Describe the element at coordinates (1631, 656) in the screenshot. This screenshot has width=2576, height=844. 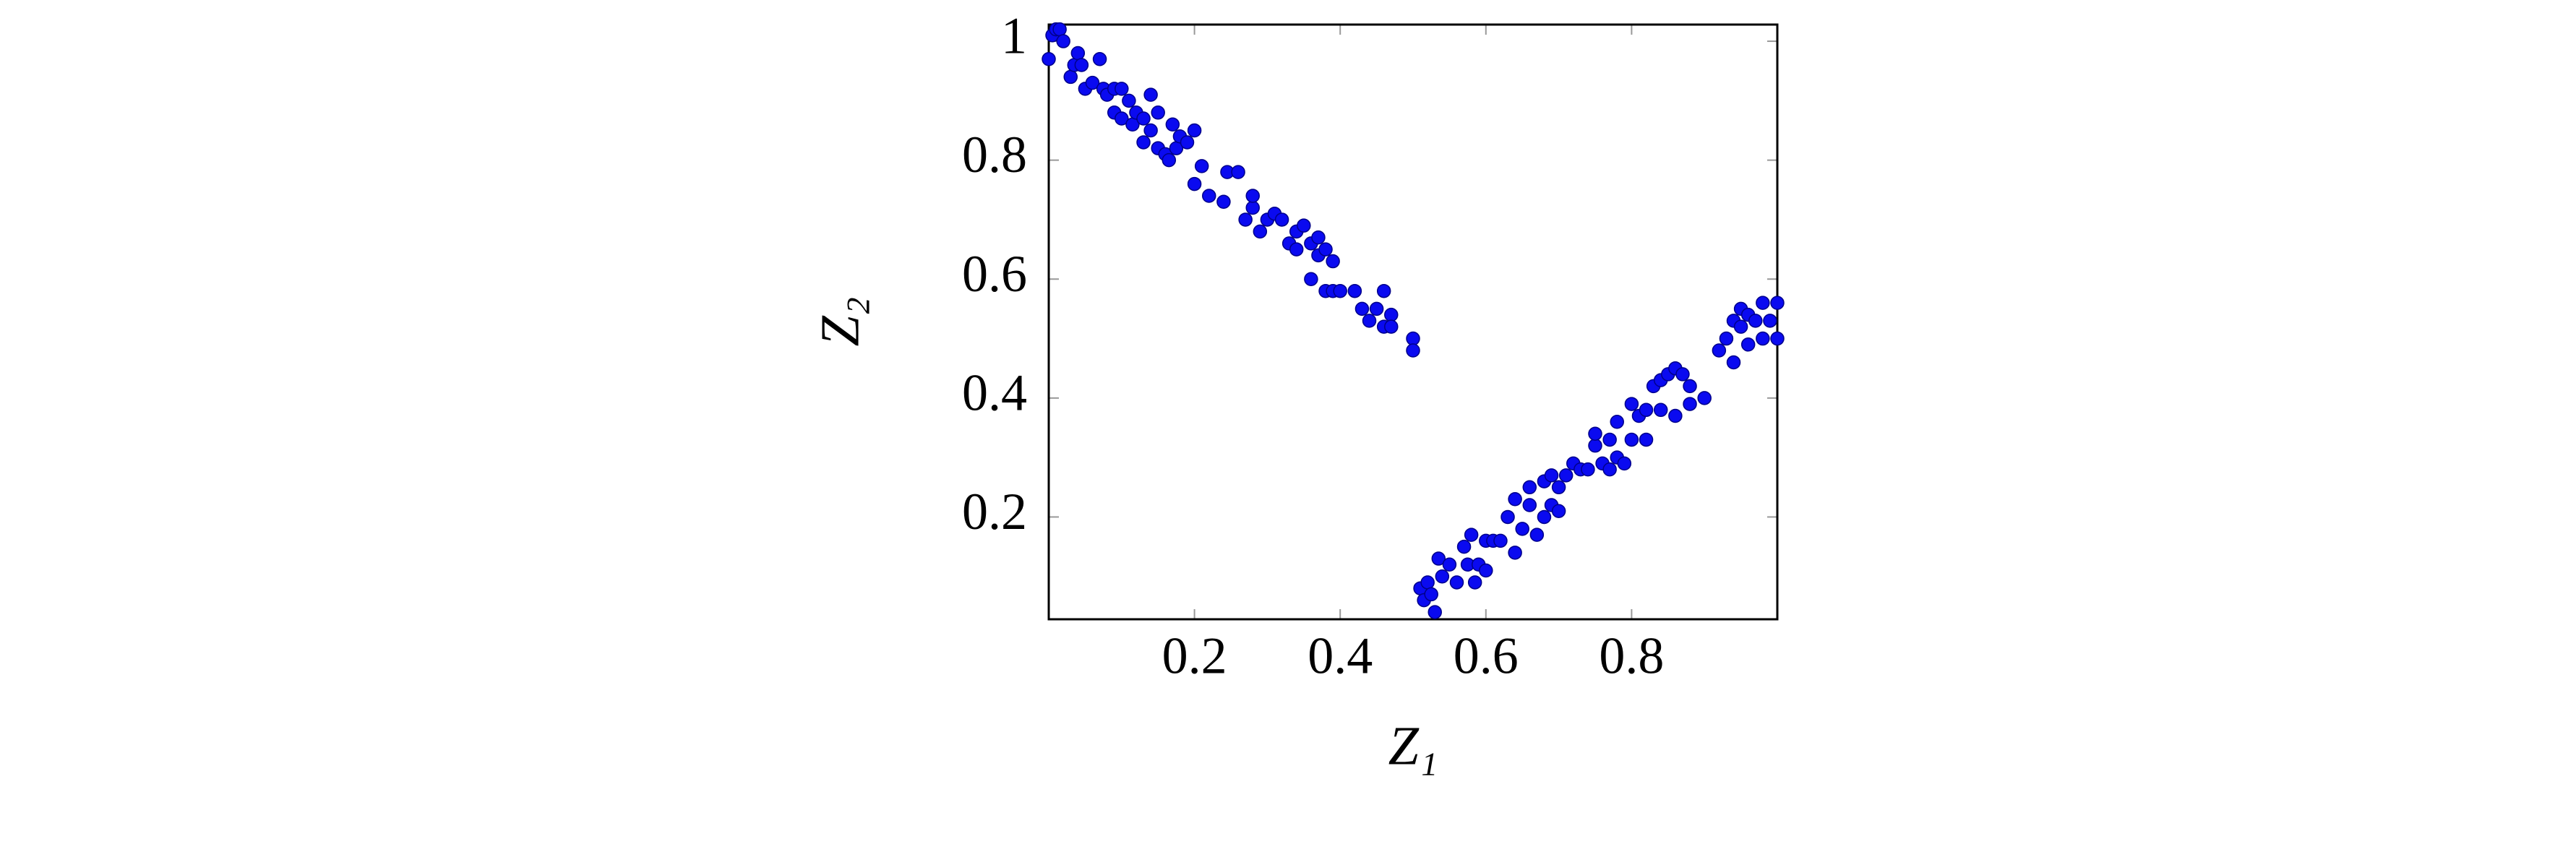
I see `x-tick-label: 0.8` at that location.